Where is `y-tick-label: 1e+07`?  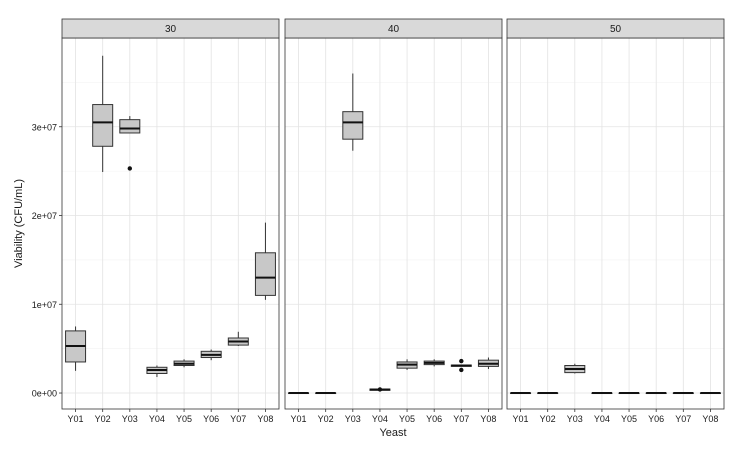 y-tick-label: 1e+07 is located at coordinates (44, 305).